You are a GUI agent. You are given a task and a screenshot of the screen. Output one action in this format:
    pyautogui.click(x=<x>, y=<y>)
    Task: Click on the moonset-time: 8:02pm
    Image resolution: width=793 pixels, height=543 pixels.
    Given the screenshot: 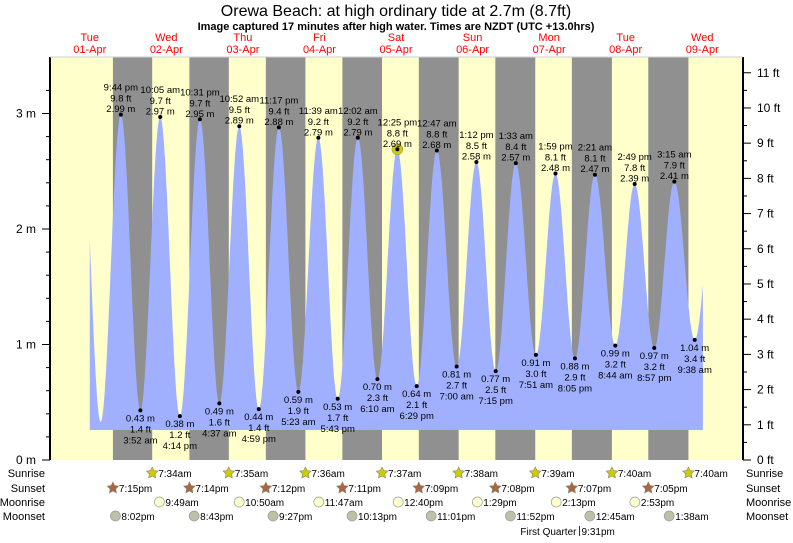 What is the action you would take?
    pyautogui.click(x=137, y=517)
    